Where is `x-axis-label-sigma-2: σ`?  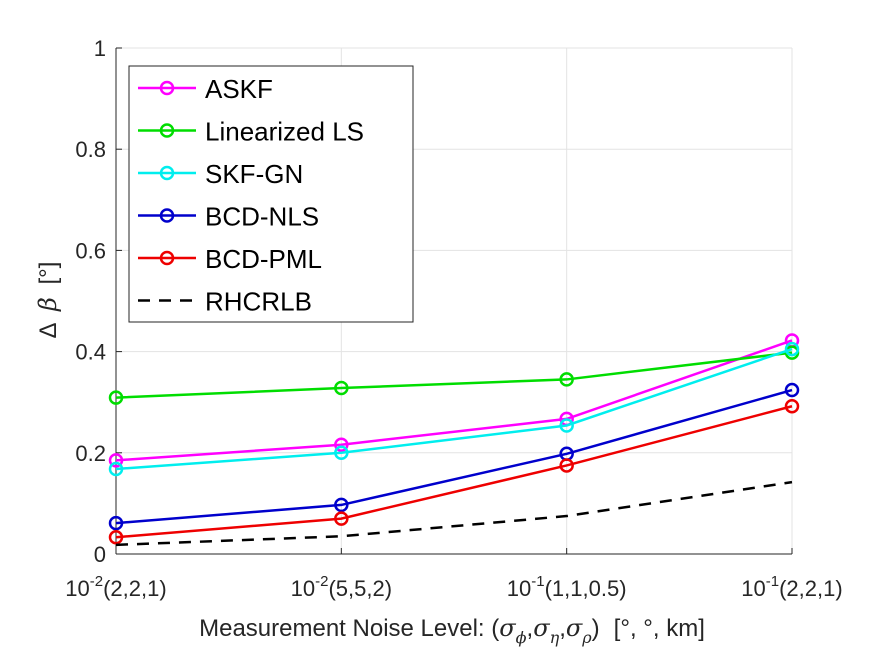 x-axis-label-sigma-2: σ is located at coordinates (541, 628).